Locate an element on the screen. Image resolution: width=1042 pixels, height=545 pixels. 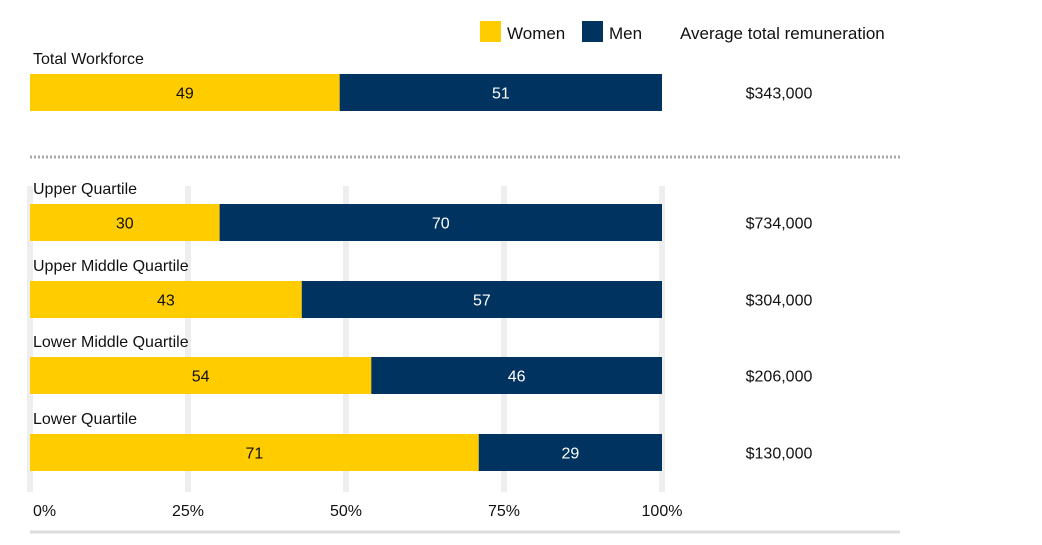
bar-men-lower-quartile is located at coordinates (570, 452).